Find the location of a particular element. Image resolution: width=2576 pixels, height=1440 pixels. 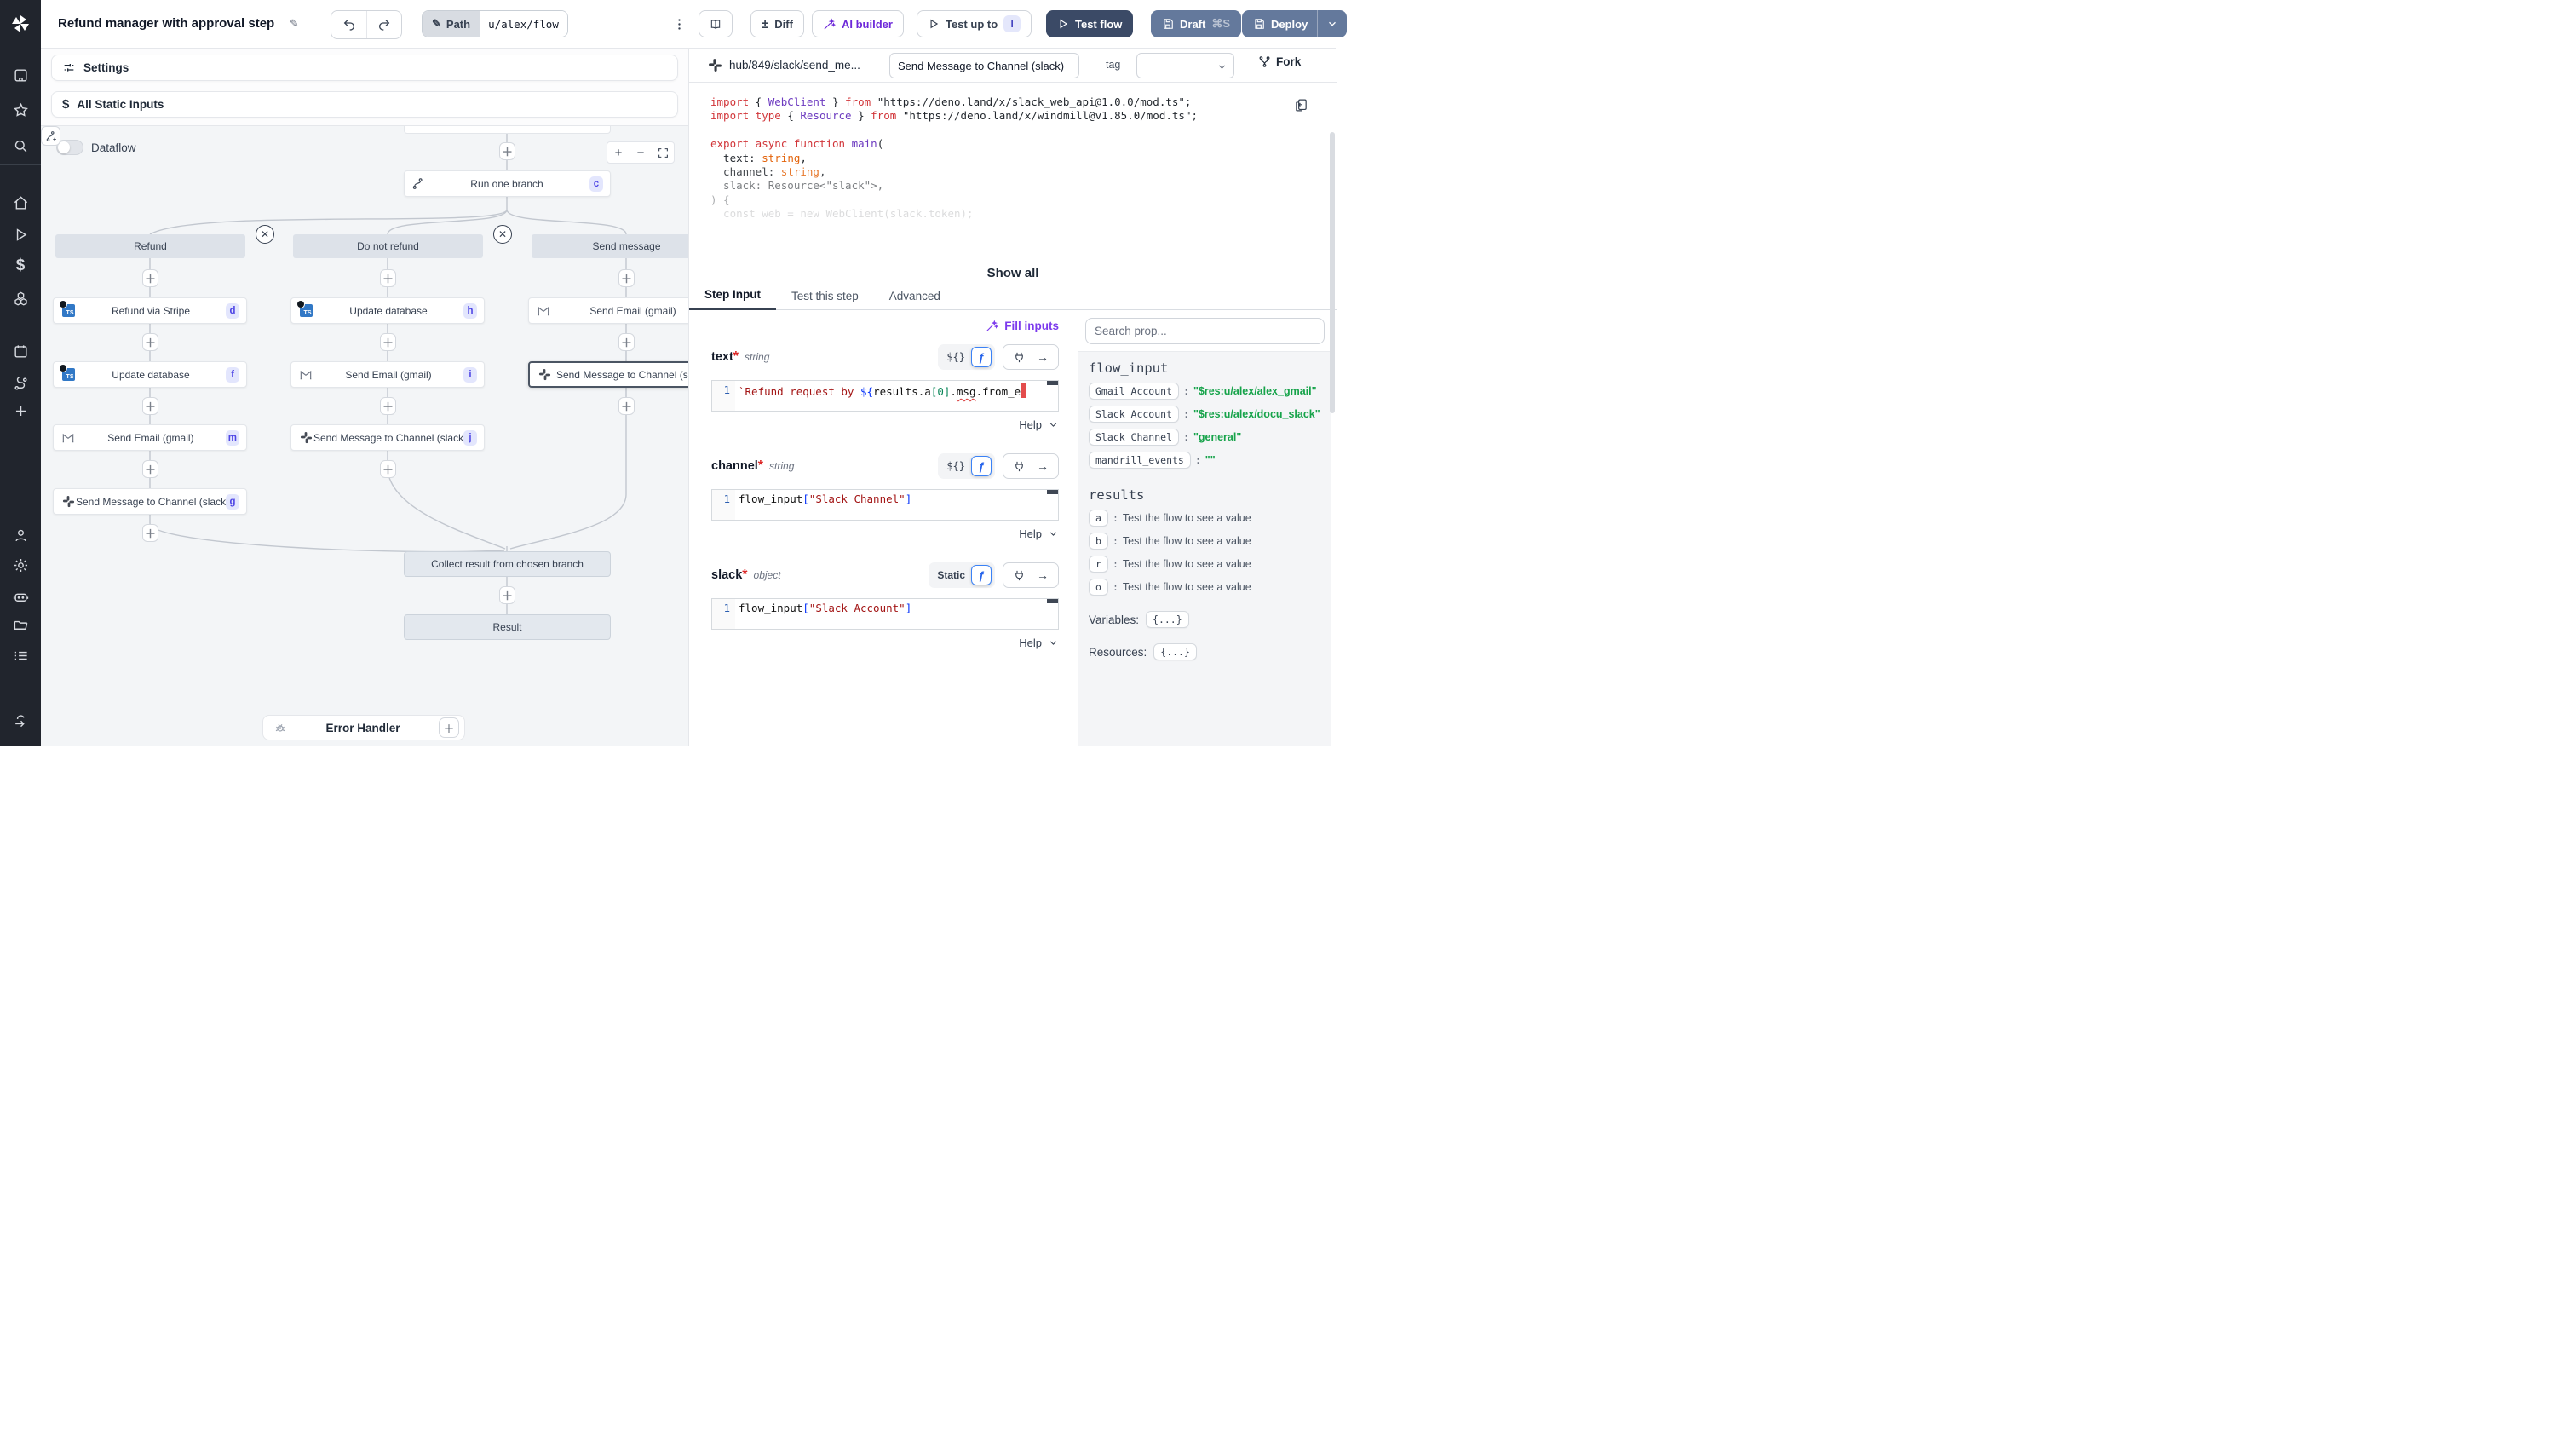

fill-inputs-button: Fill inputs is located at coordinates (885, 326).